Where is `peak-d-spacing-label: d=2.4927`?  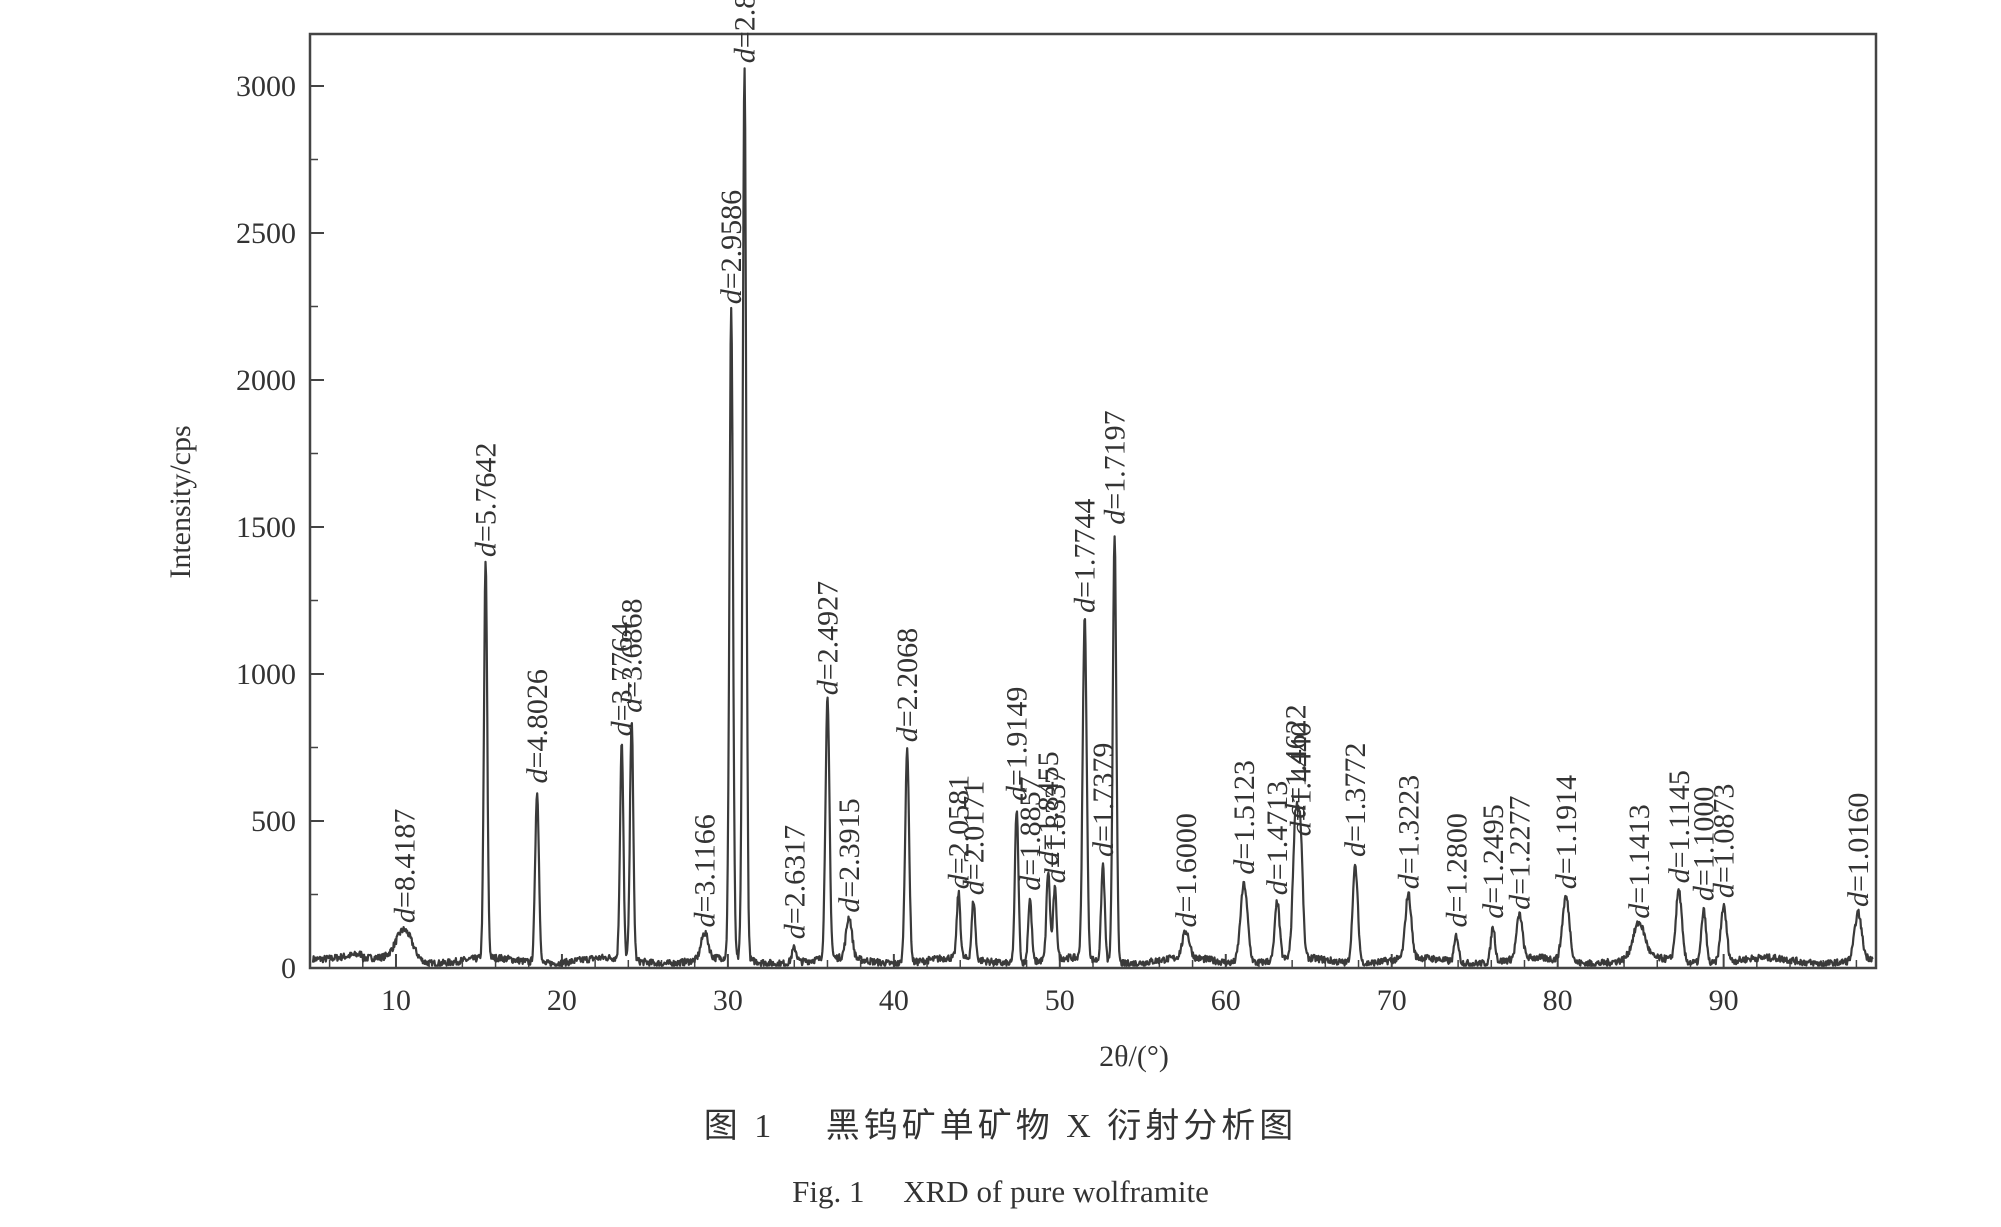
peak-d-spacing-label: d=2.4927 is located at coordinates (828, 638).